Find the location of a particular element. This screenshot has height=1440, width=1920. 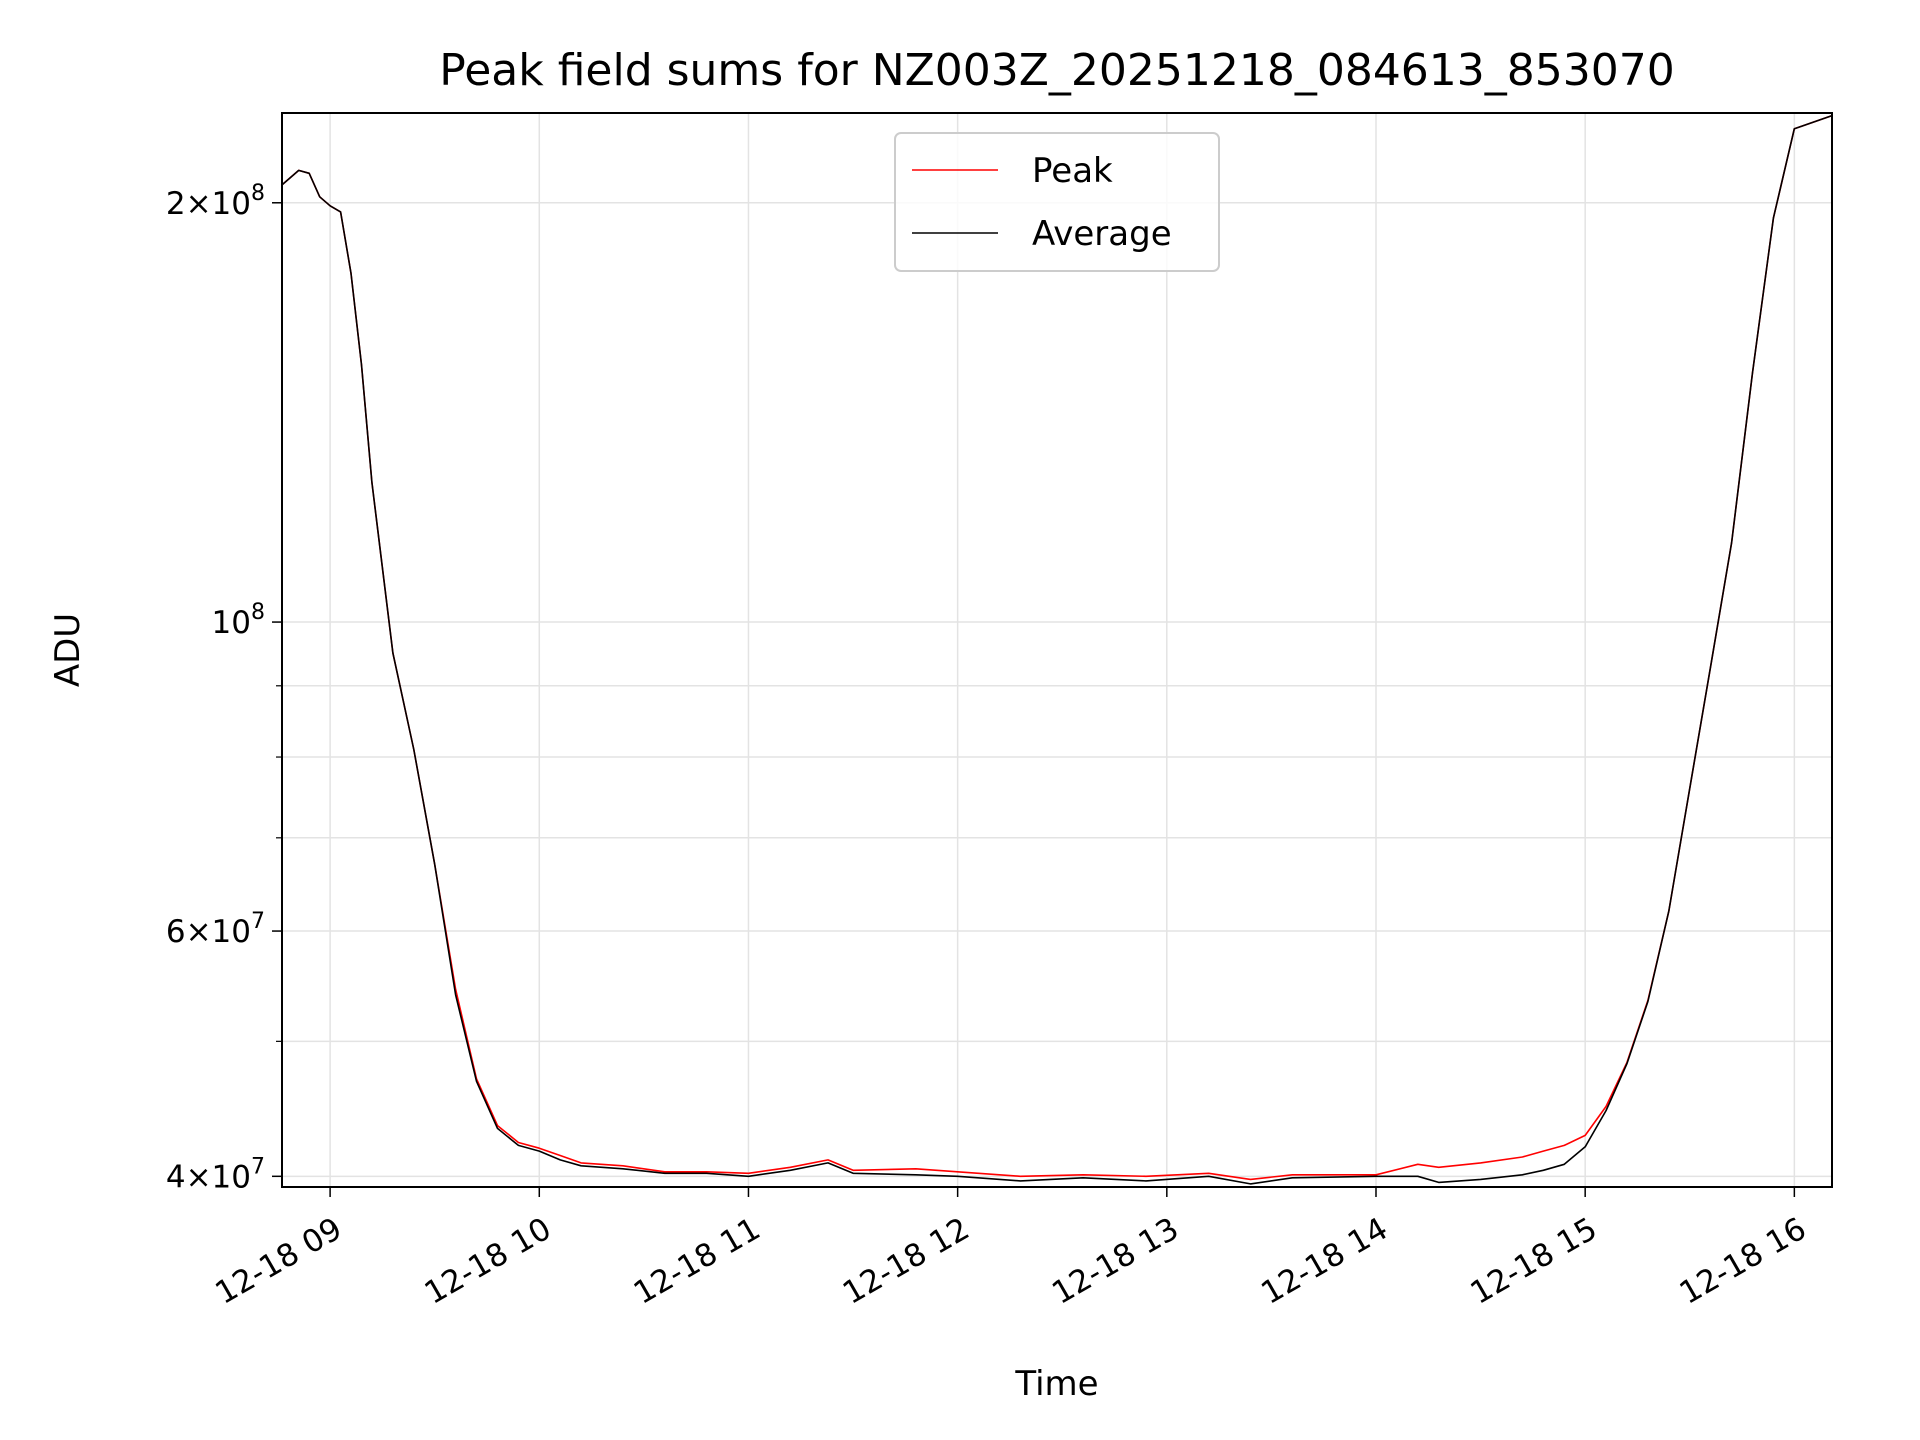

legend-label-average: Average is located at coordinates (1102, 234).